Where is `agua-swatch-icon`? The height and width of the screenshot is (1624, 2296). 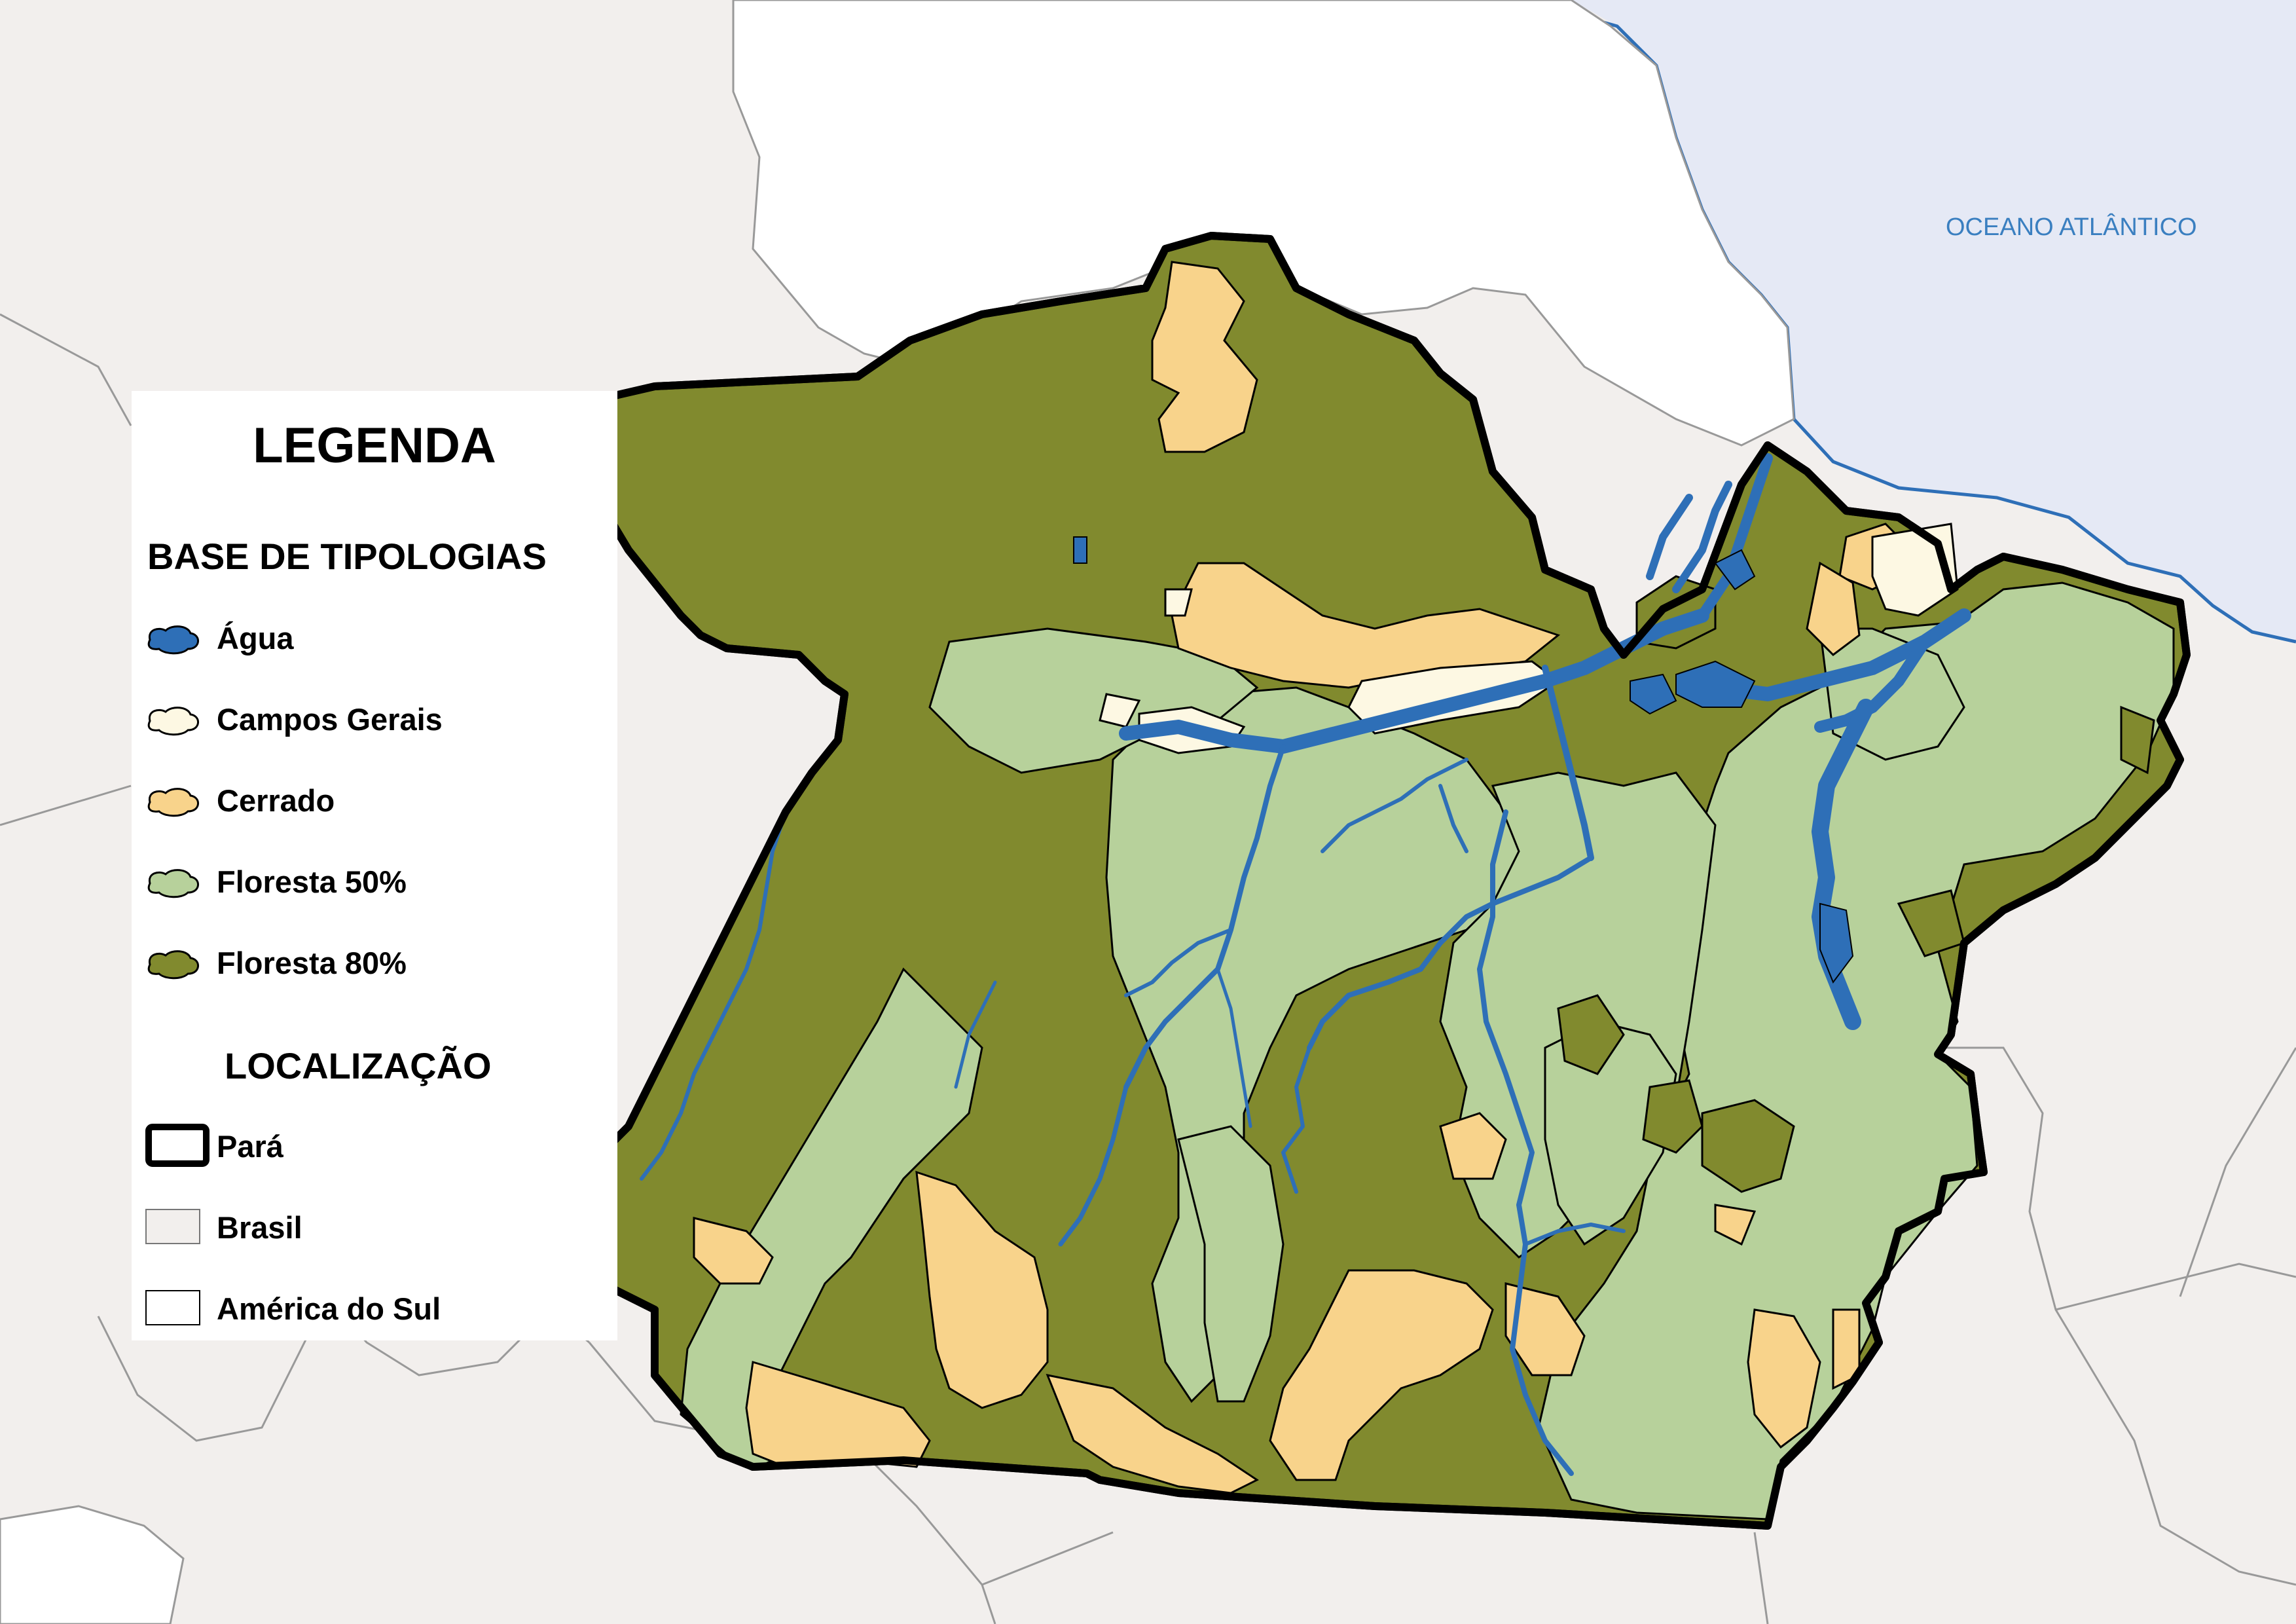
agua-swatch-icon is located at coordinates (173, 640).